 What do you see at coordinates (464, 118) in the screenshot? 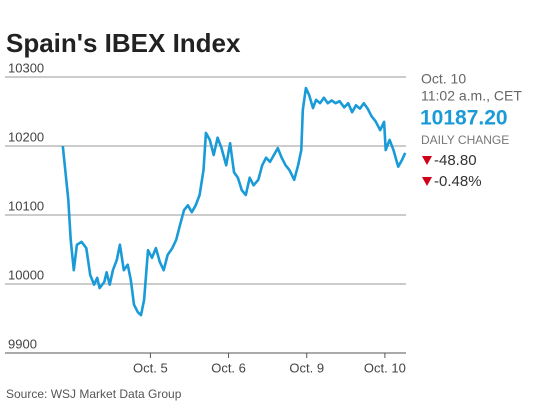
I see `panel-price: 10187.20` at bounding box center [464, 118].